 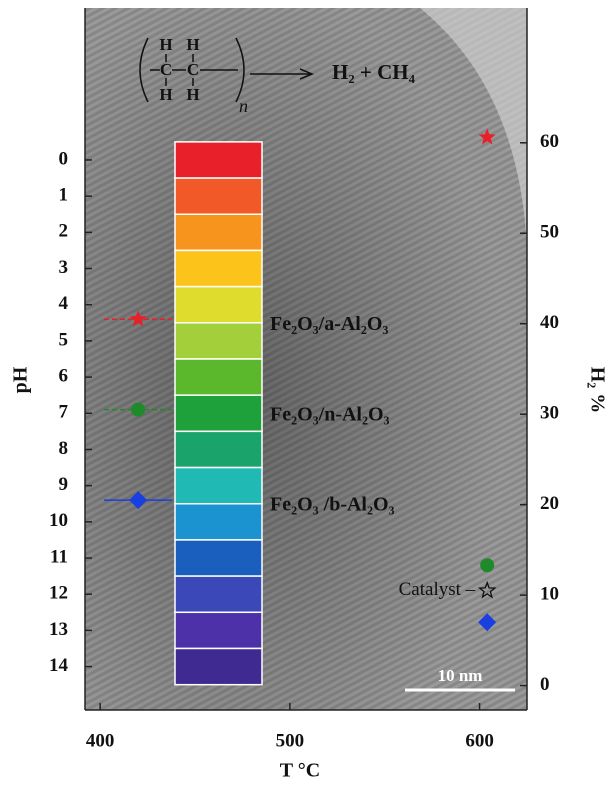 I want to click on y-tick-label: 9, so click(x=64, y=484).